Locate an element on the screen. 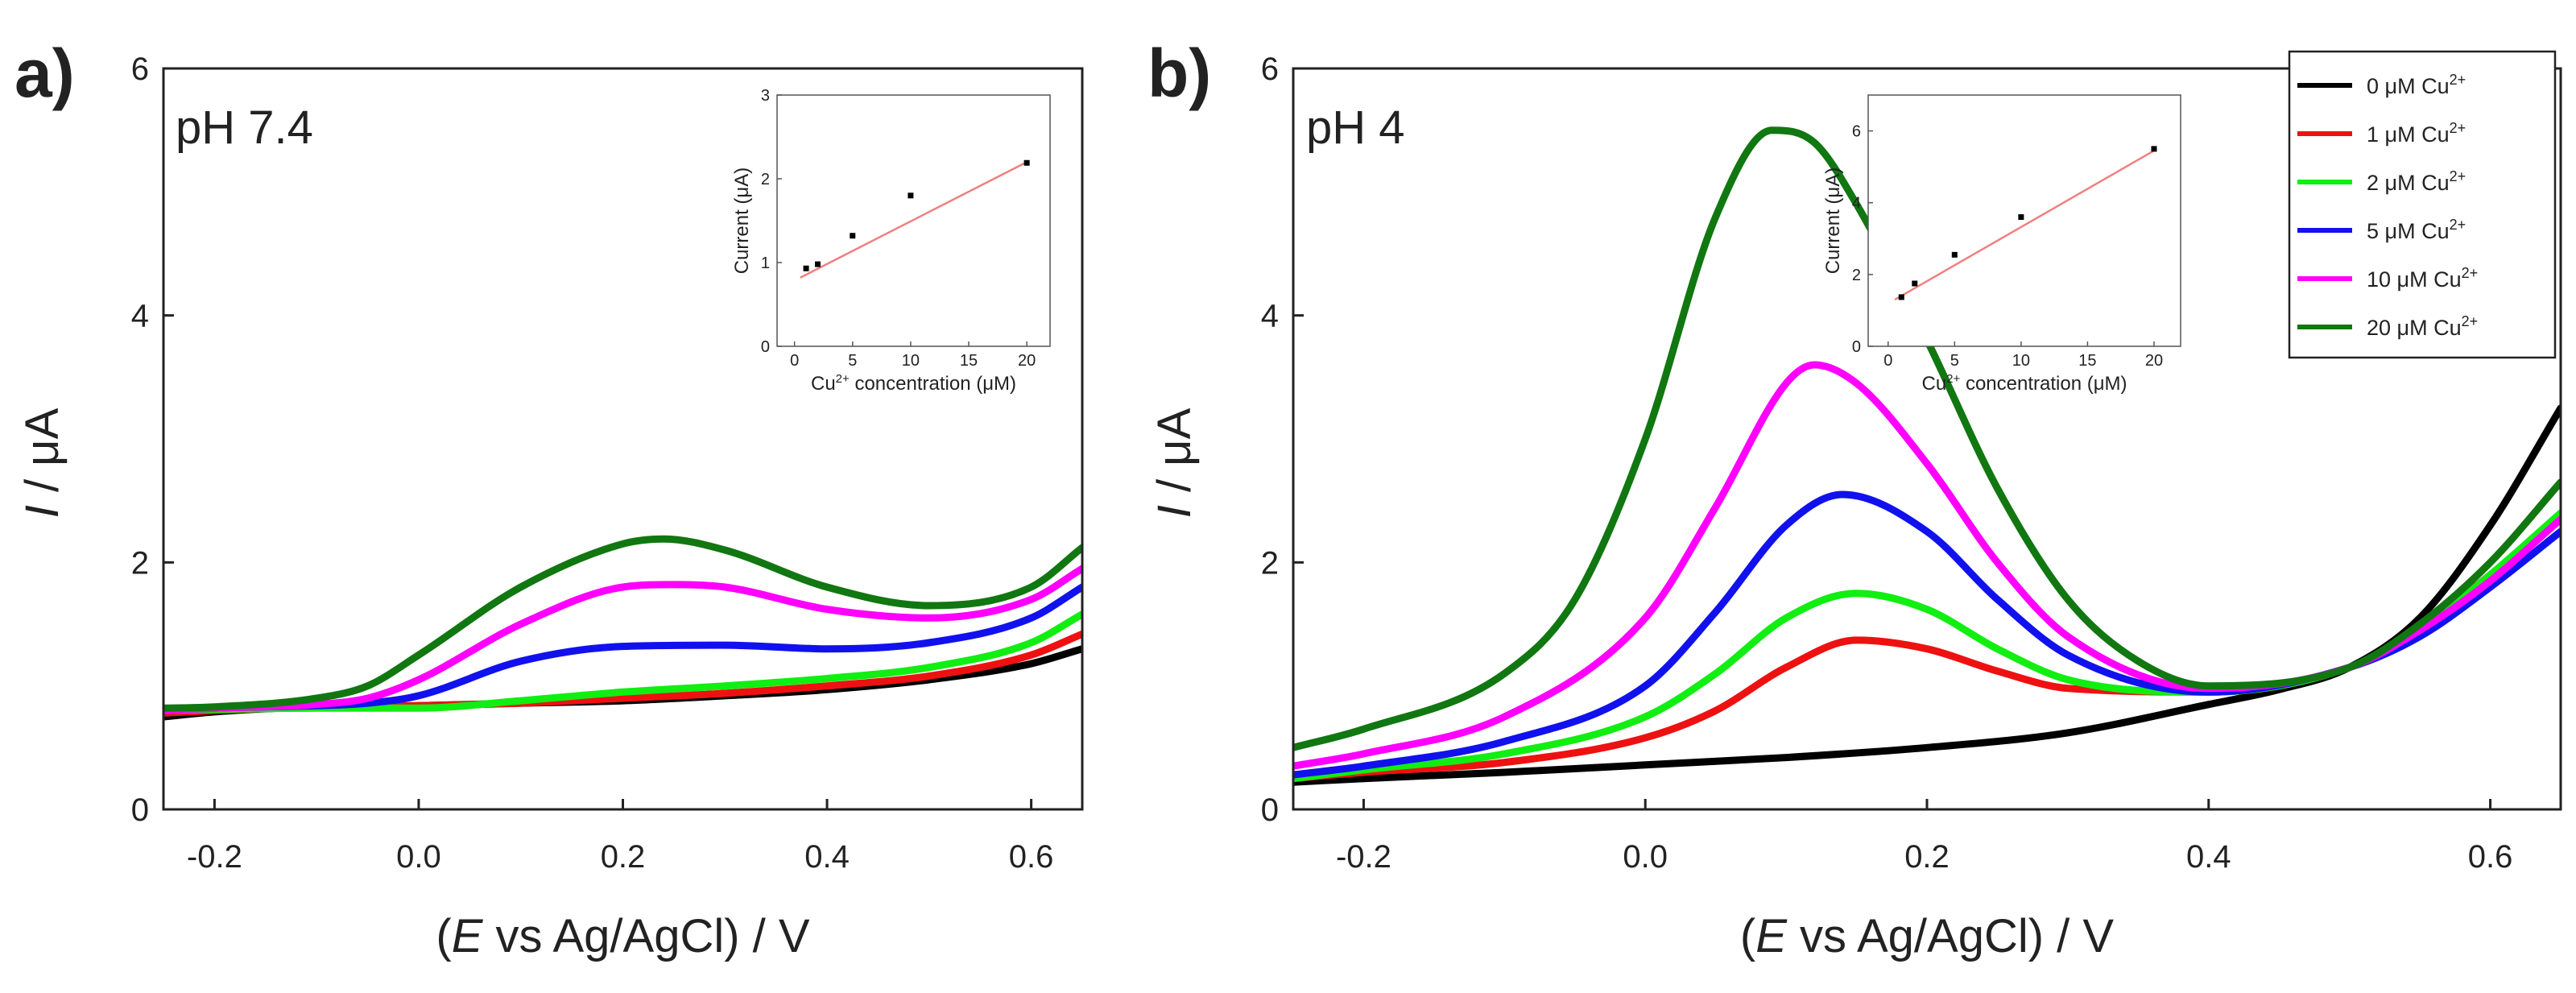 The width and height of the screenshot is (2576, 993). condition-label: pH 7.4 is located at coordinates (245, 127).